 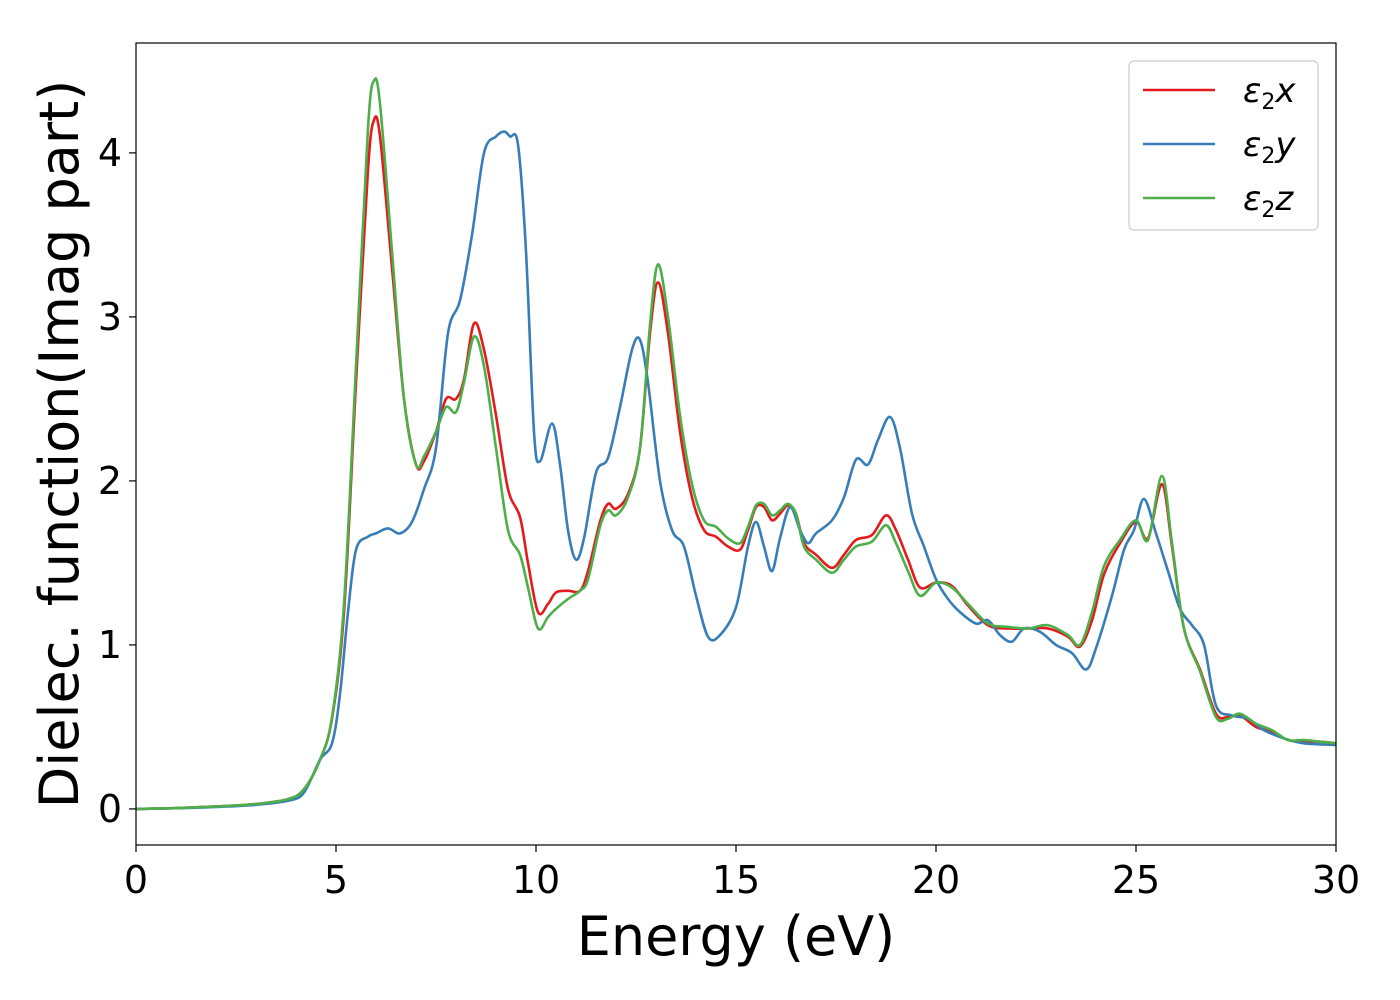 I want to click on y-axis-ticks: 0 1 2 3 4, so click(x=117, y=481).